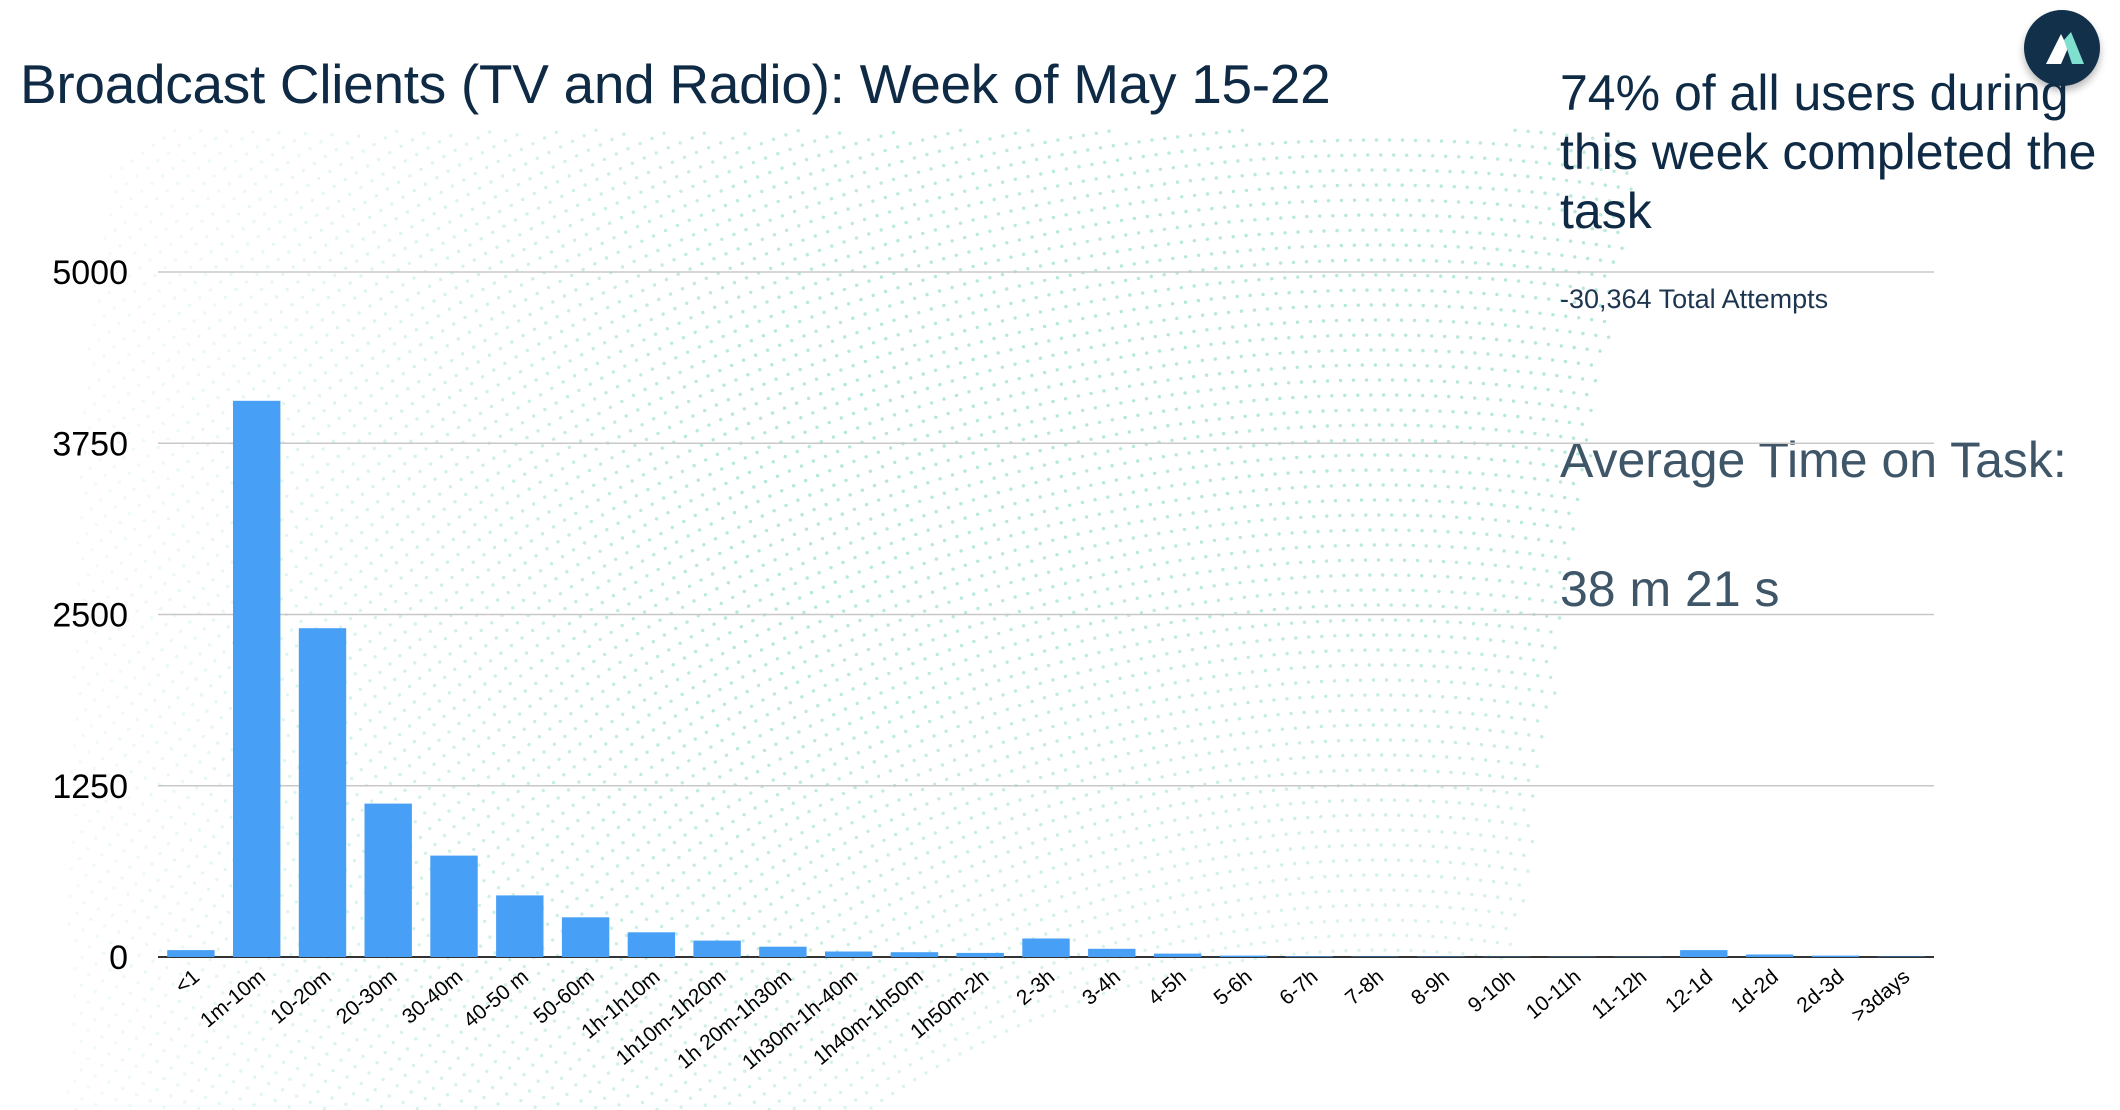 This screenshot has width=2120, height=1110. I want to click on y-tick-label: 0, so click(118, 958).